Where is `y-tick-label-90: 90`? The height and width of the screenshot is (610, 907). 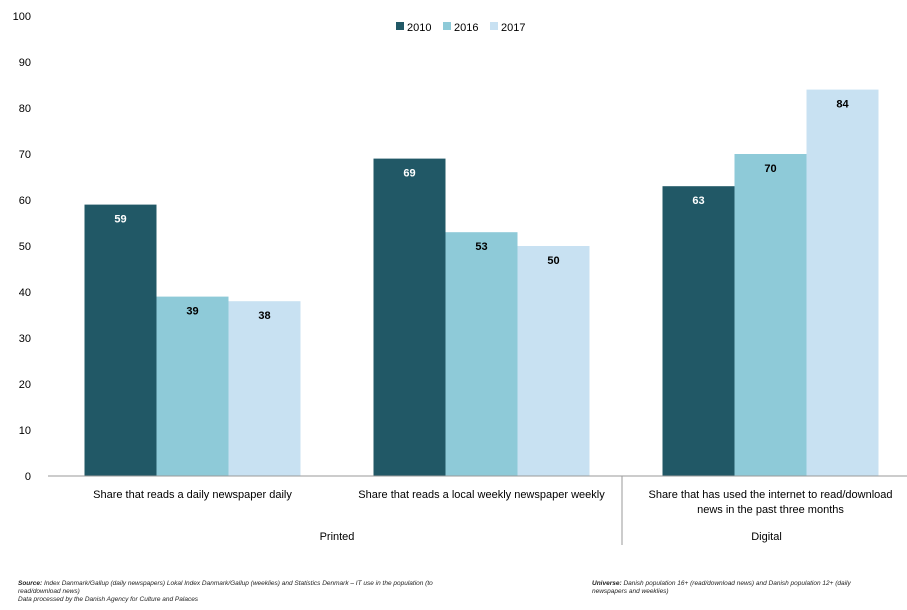 y-tick-label-90: 90 is located at coordinates (25, 63).